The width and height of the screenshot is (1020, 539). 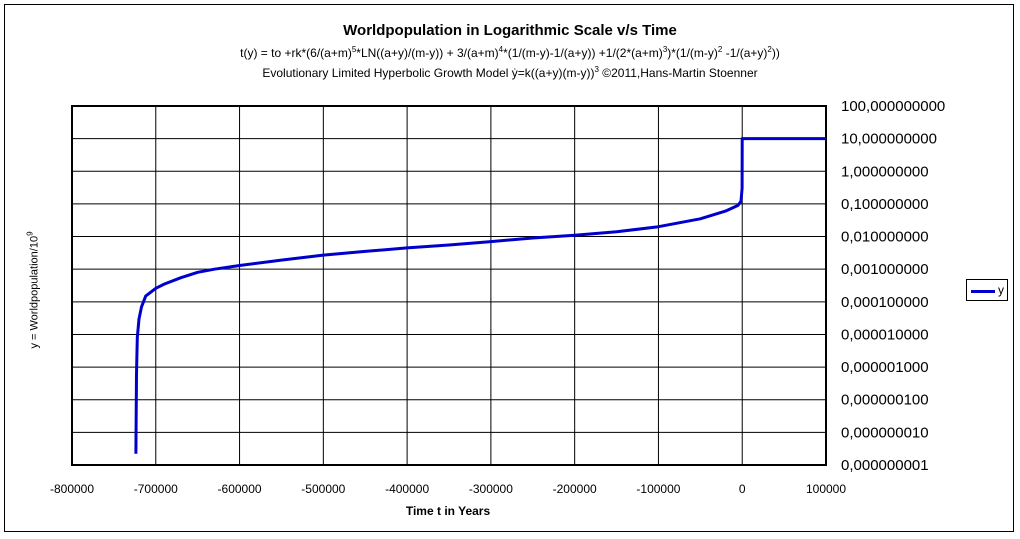 I want to click on y-tick-label: 0,000000001, so click(x=885, y=465).